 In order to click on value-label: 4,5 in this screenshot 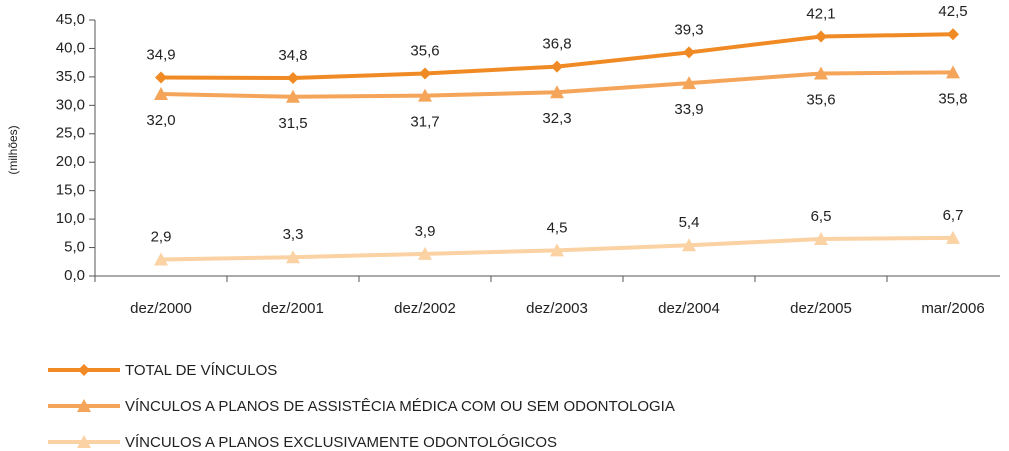, I will do `click(557, 227)`.